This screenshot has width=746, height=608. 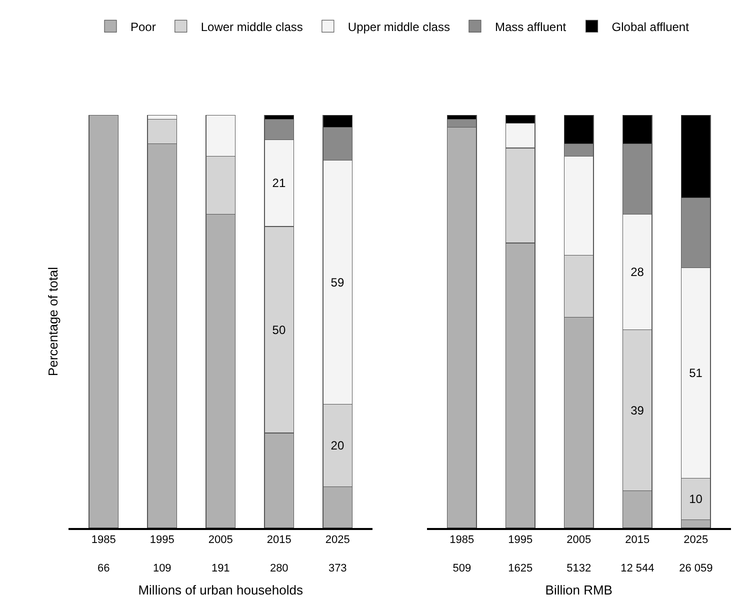 What do you see at coordinates (220, 554) in the screenshot?
I see `category-label: 2005 191` at bounding box center [220, 554].